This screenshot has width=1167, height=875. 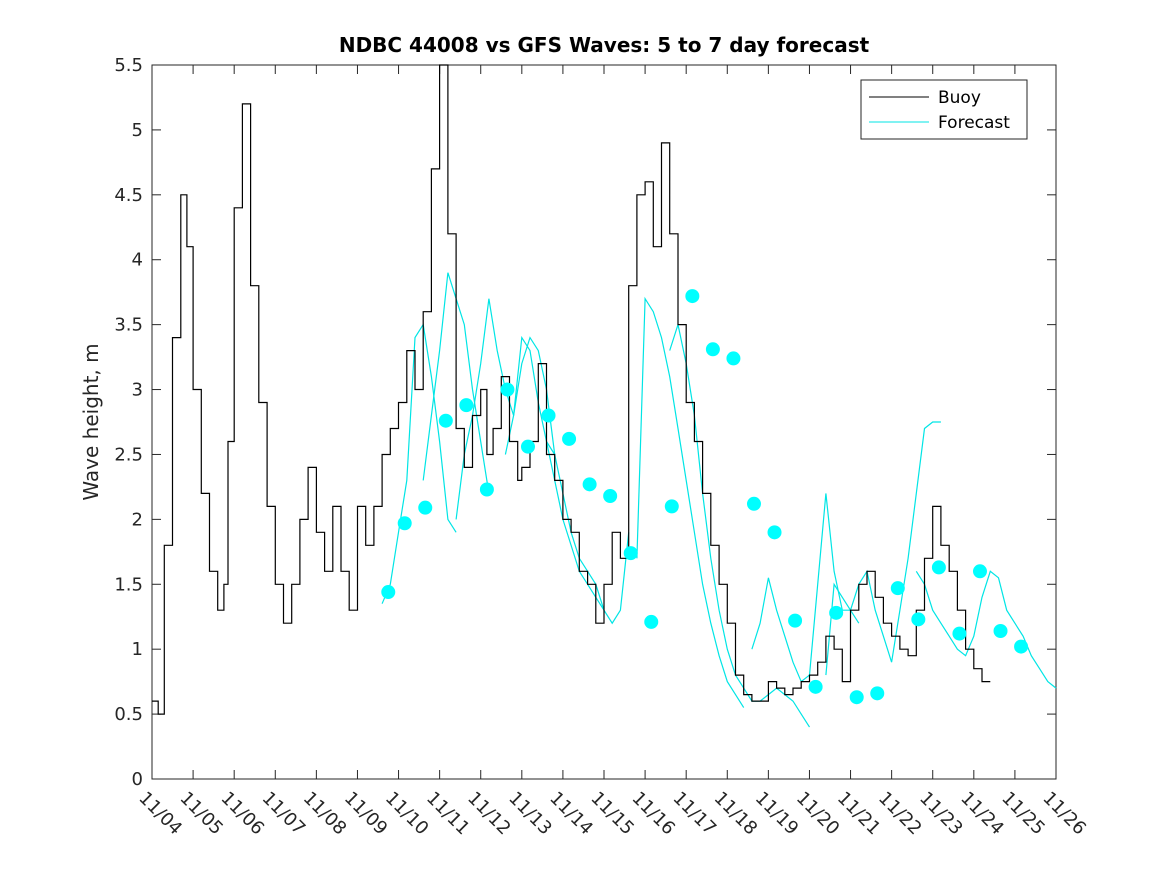 I want to click on y-axis-label: Wave height, m, so click(x=91, y=421).